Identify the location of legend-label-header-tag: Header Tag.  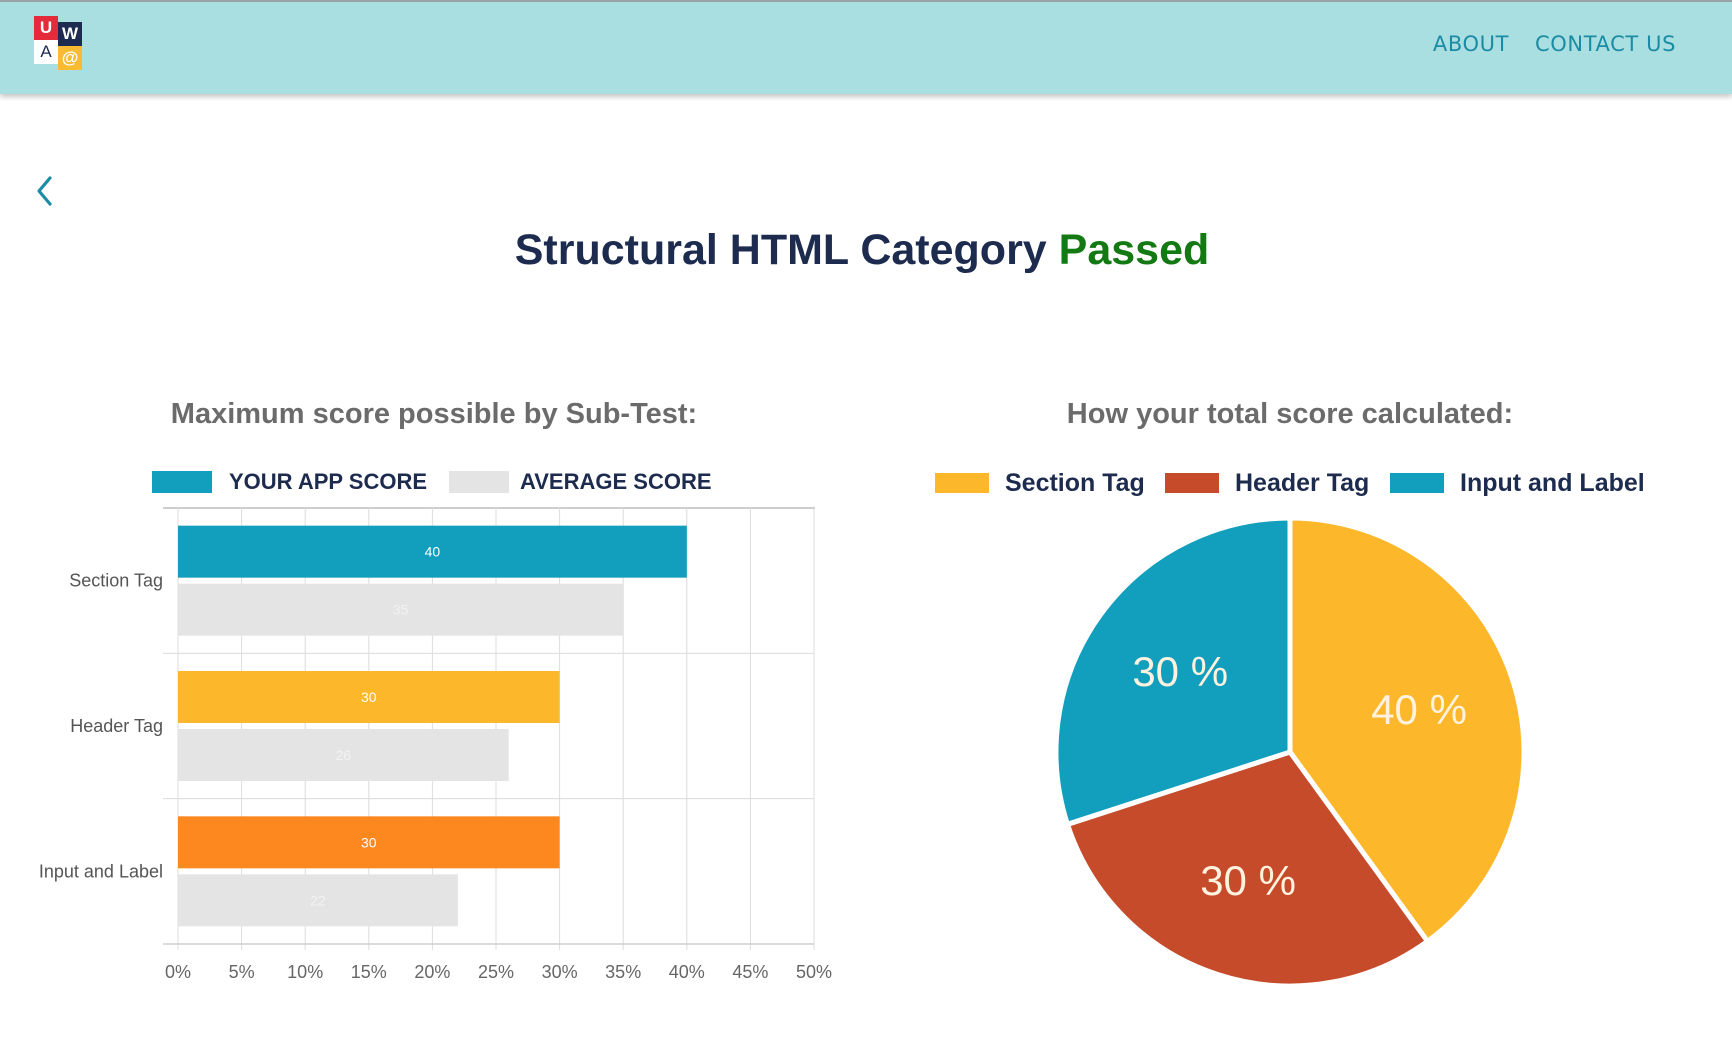
(1302, 483).